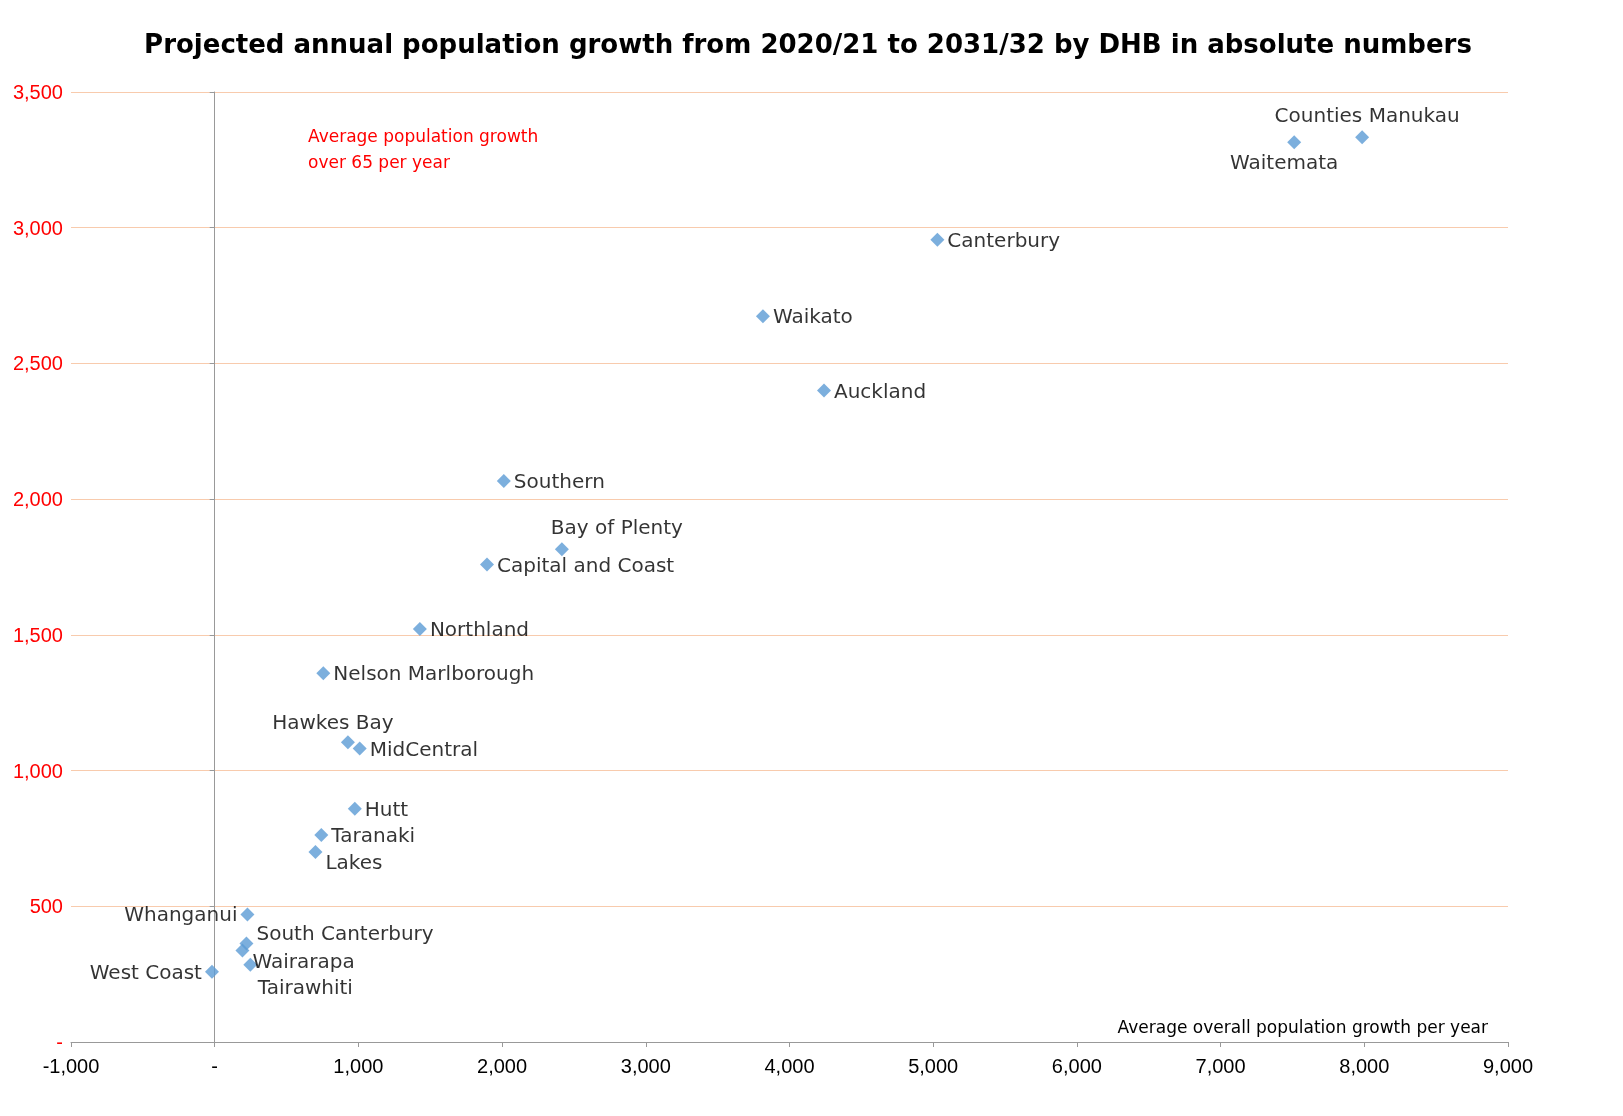  Describe the element at coordinates (559, 480) in the screenshot. I see `annotation: Southern` at that location.